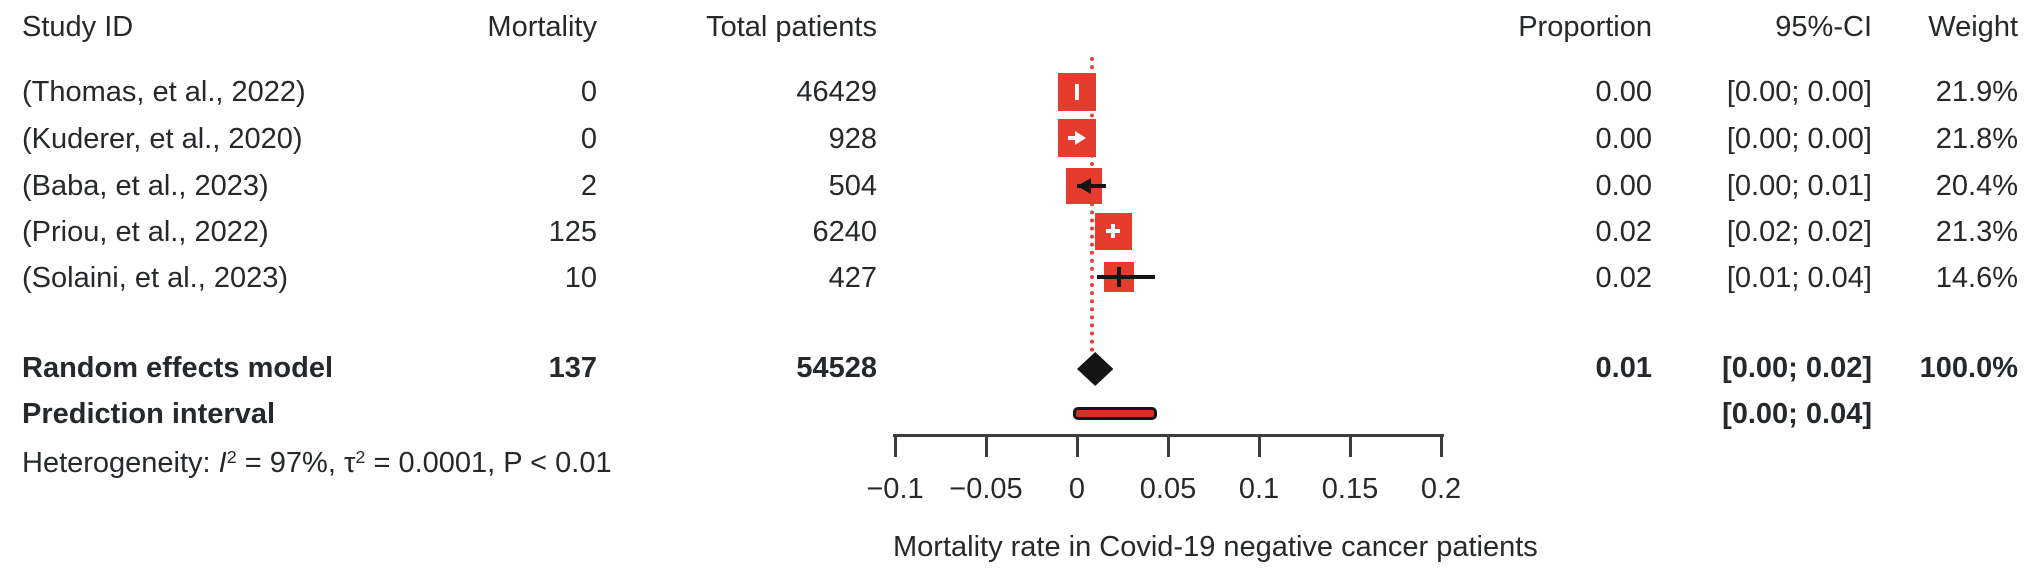 The image size is (2032, 582). Describe the element at coordinates (895, 489) in the screenshot. I see `x-tick-label: −0.1` at that location.